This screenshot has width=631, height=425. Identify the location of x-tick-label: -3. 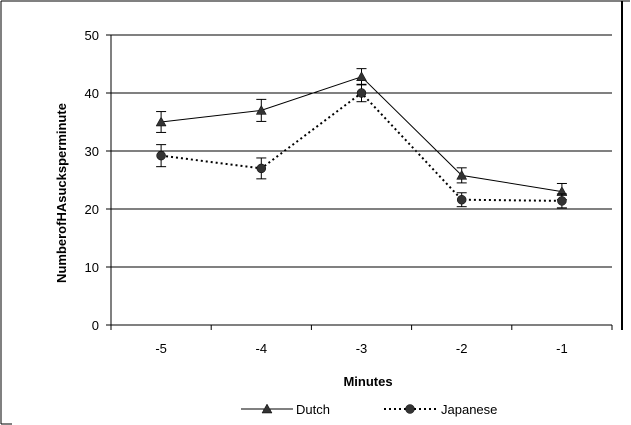
(362, 348).